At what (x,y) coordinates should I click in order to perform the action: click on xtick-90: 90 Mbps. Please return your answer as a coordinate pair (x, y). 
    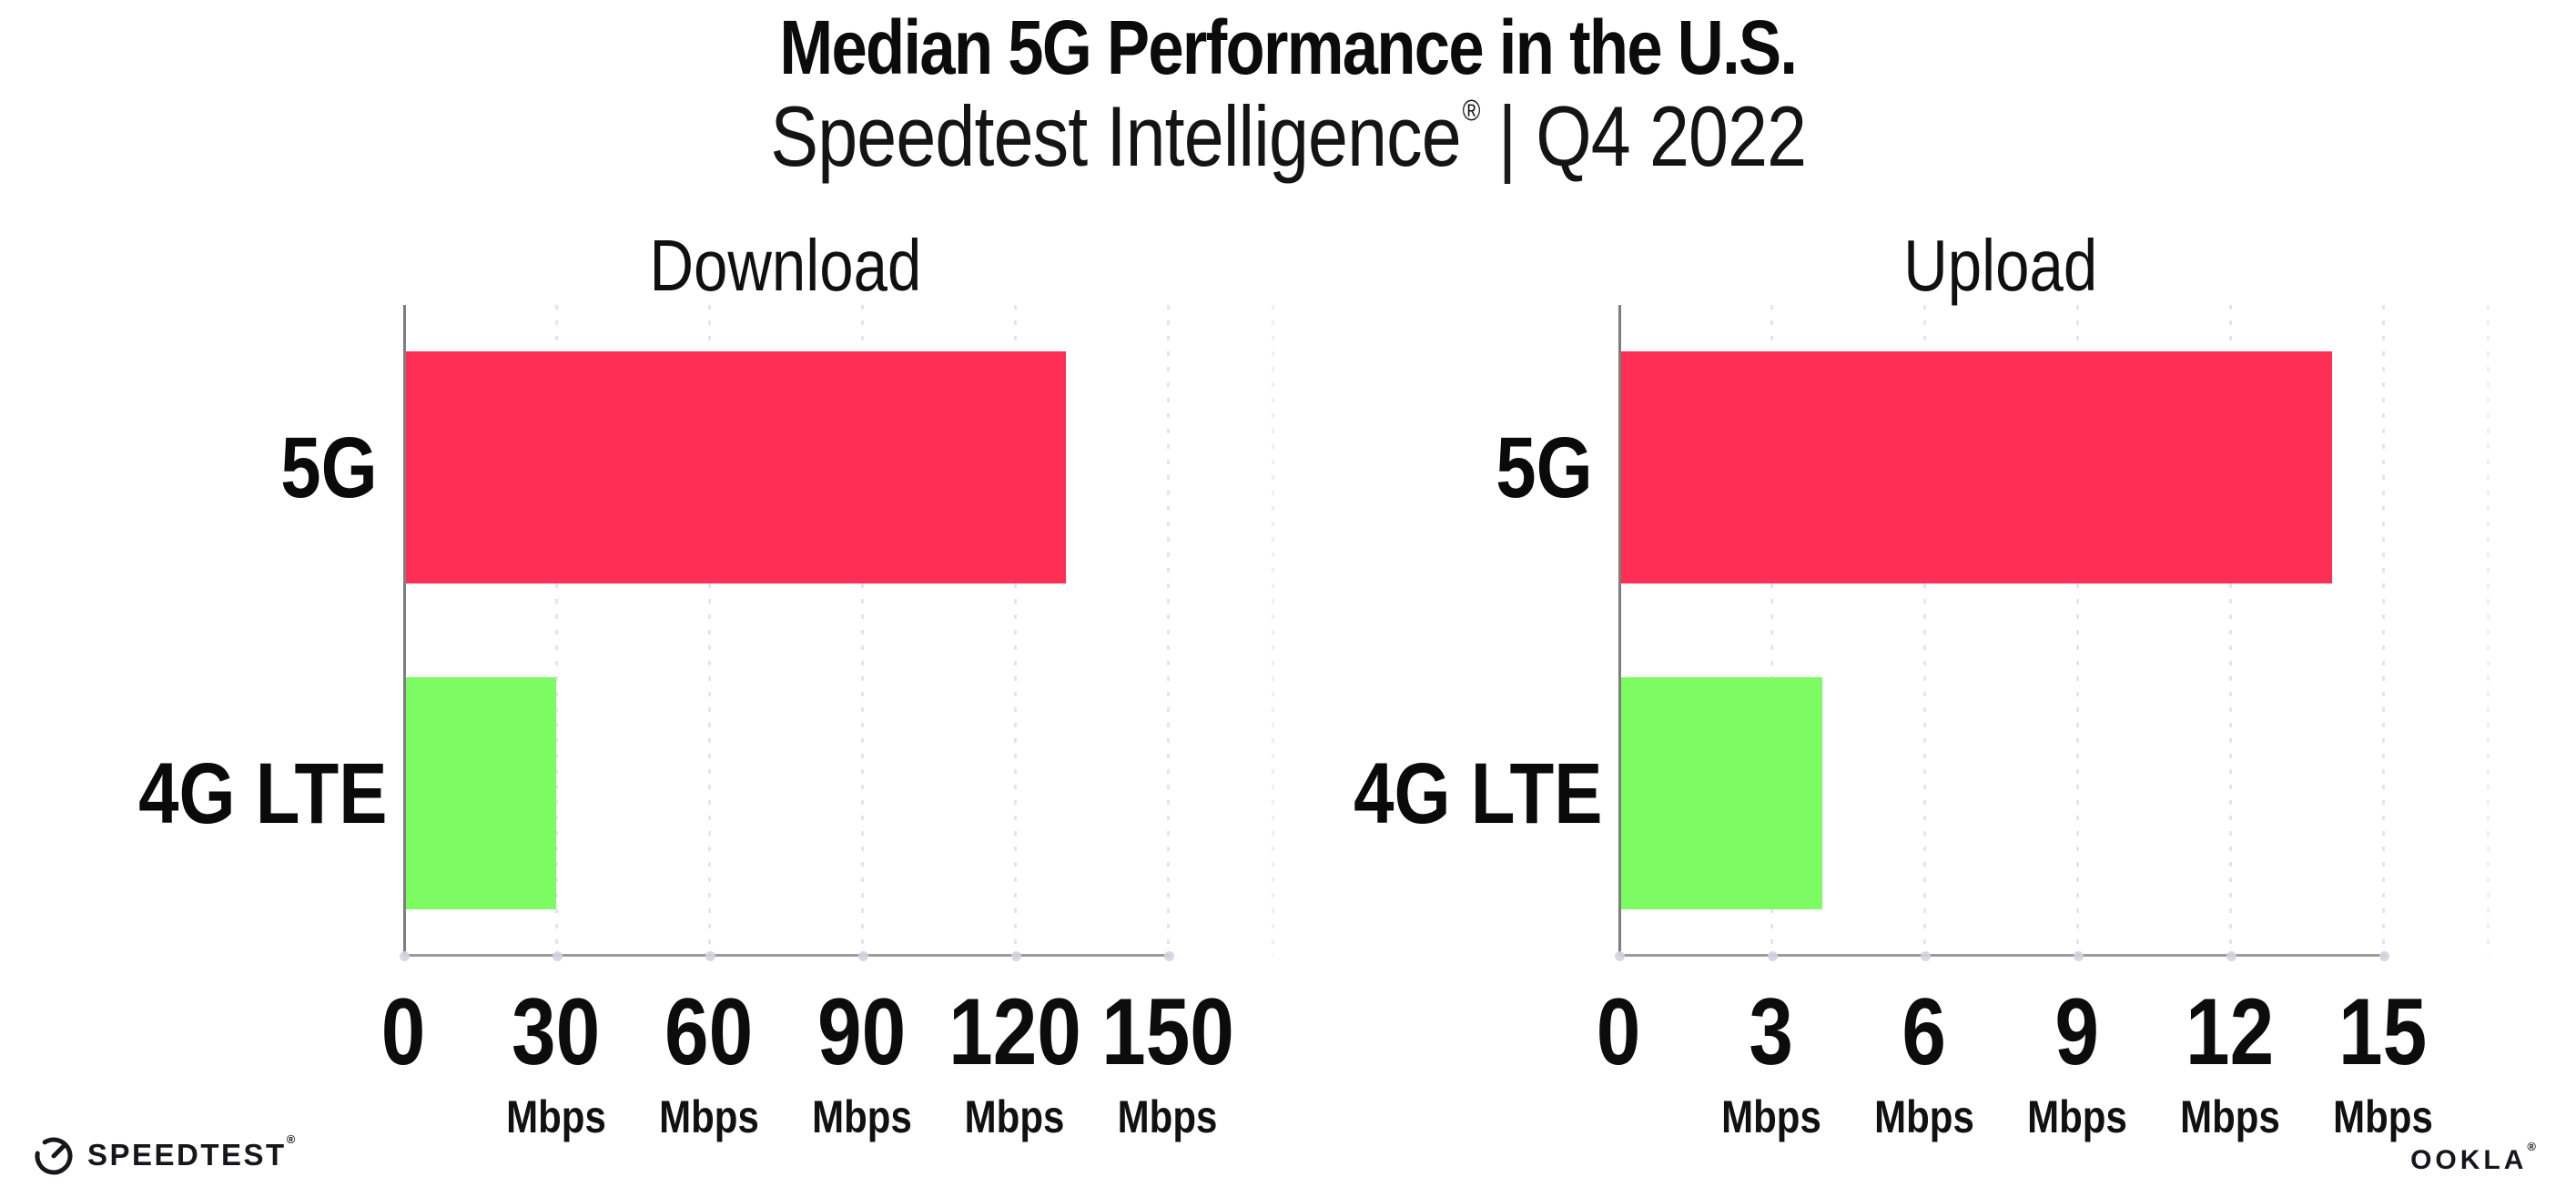
    Looking at the image, I should click on (862, 1062).